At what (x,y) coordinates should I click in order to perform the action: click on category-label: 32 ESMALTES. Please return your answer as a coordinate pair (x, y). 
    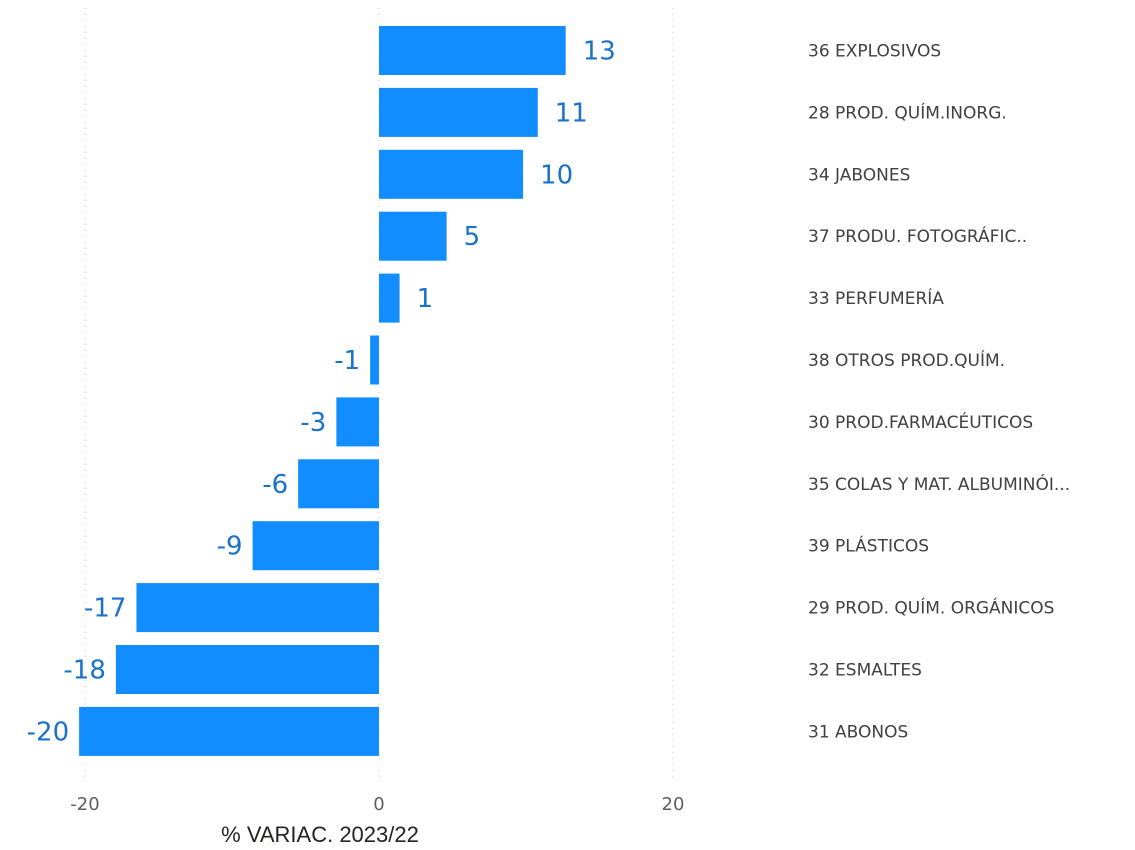
    Looking at the image, I should click on (865, 671).